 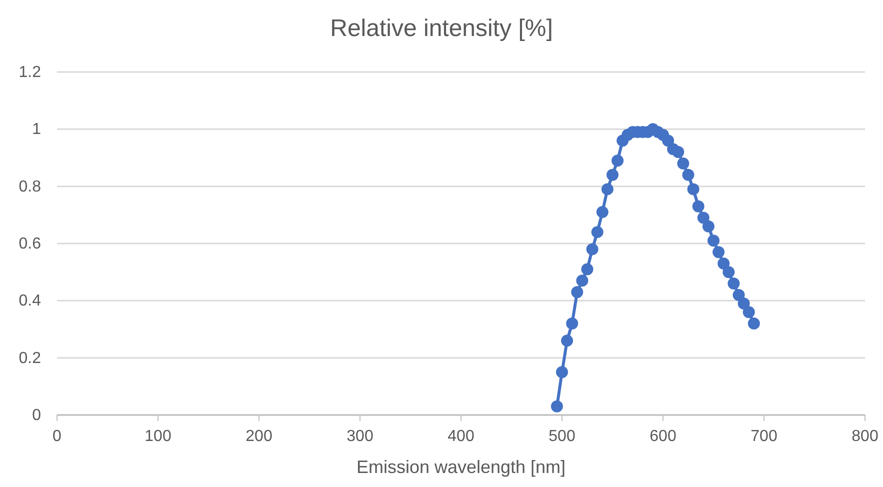 What do you see at coordinates (30, 301) in the screenshot?
I see `y-tick-label: 0.4` at bounding box center [30, 301].